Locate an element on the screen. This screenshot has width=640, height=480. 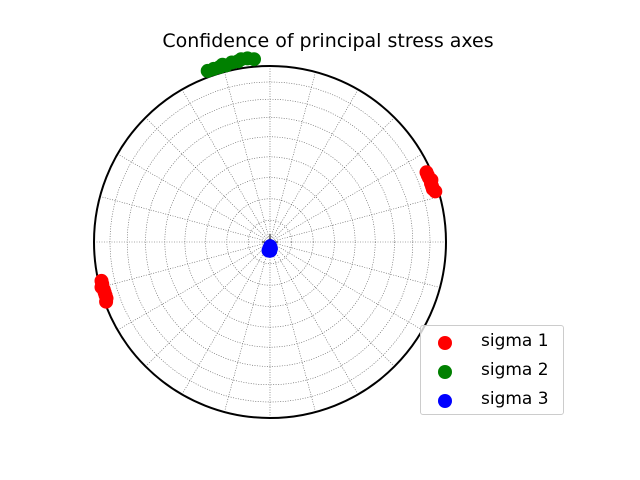
grid-circle is located at coordinates (270, 242).